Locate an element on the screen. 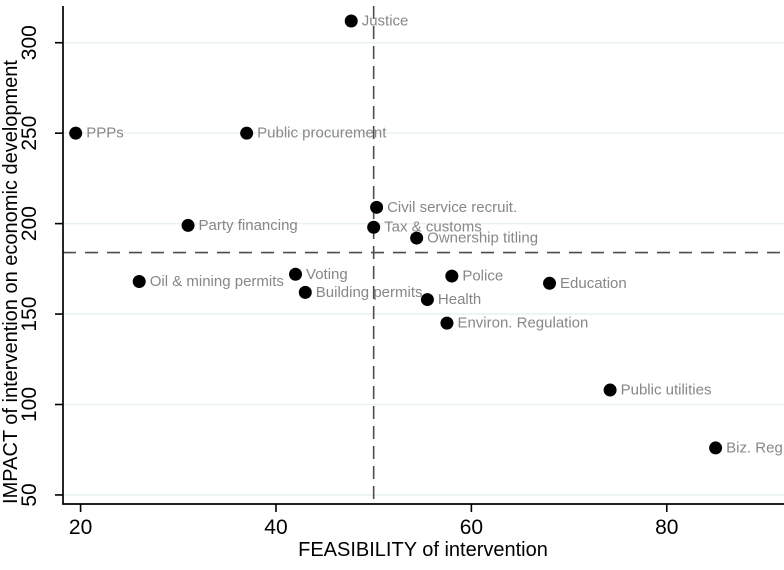 The width and height of the screenshot is (784, 570). data-point-justice is located at coordinates (351, 21).